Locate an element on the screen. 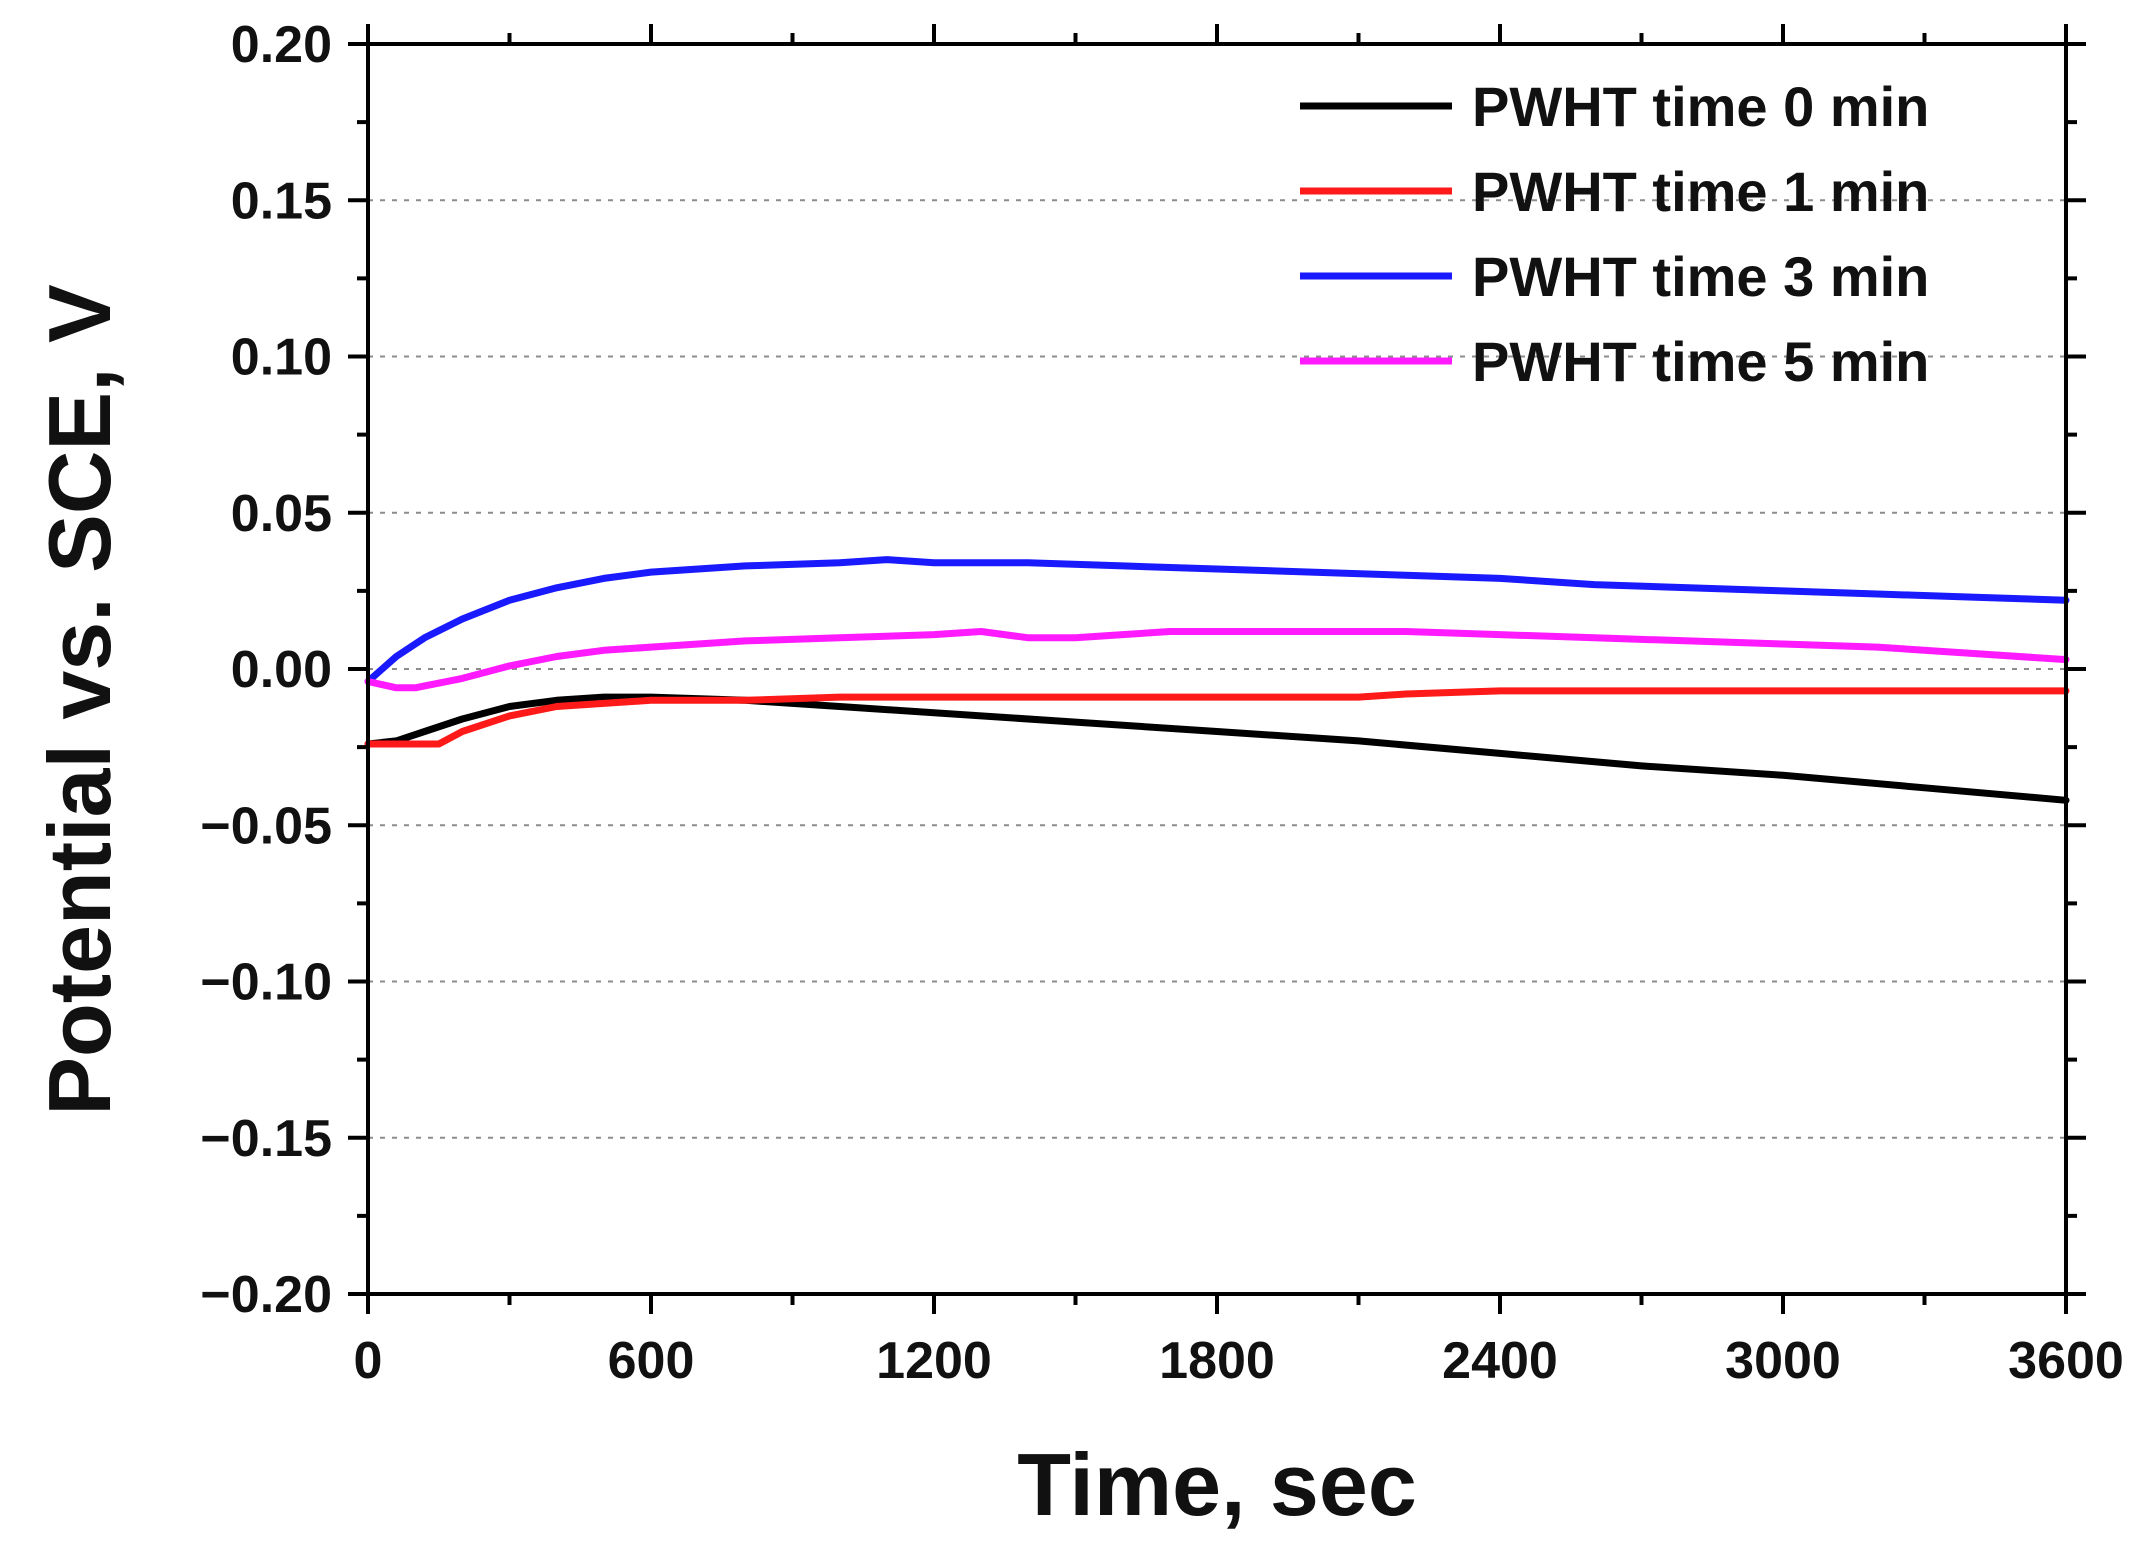 This screenshot has width=2140, height=1543. x-tick-label: 600 is located at coordinates (651, 1361).